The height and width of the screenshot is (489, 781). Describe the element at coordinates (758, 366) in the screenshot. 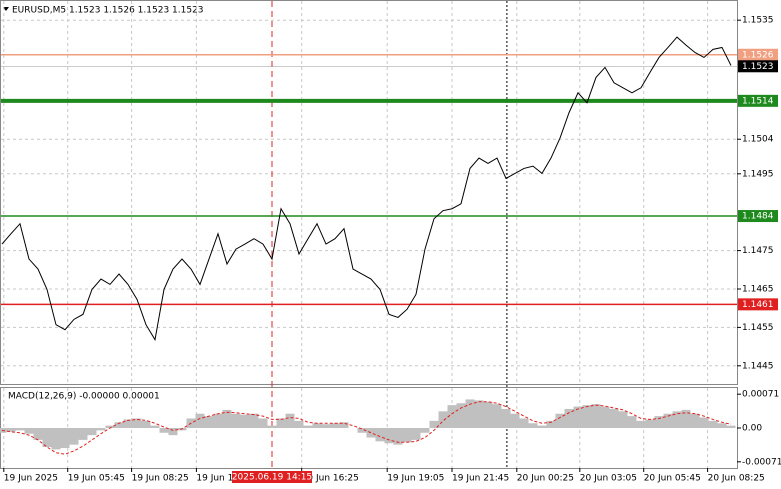

I see `y-tick-label: 1.1445` at that location.